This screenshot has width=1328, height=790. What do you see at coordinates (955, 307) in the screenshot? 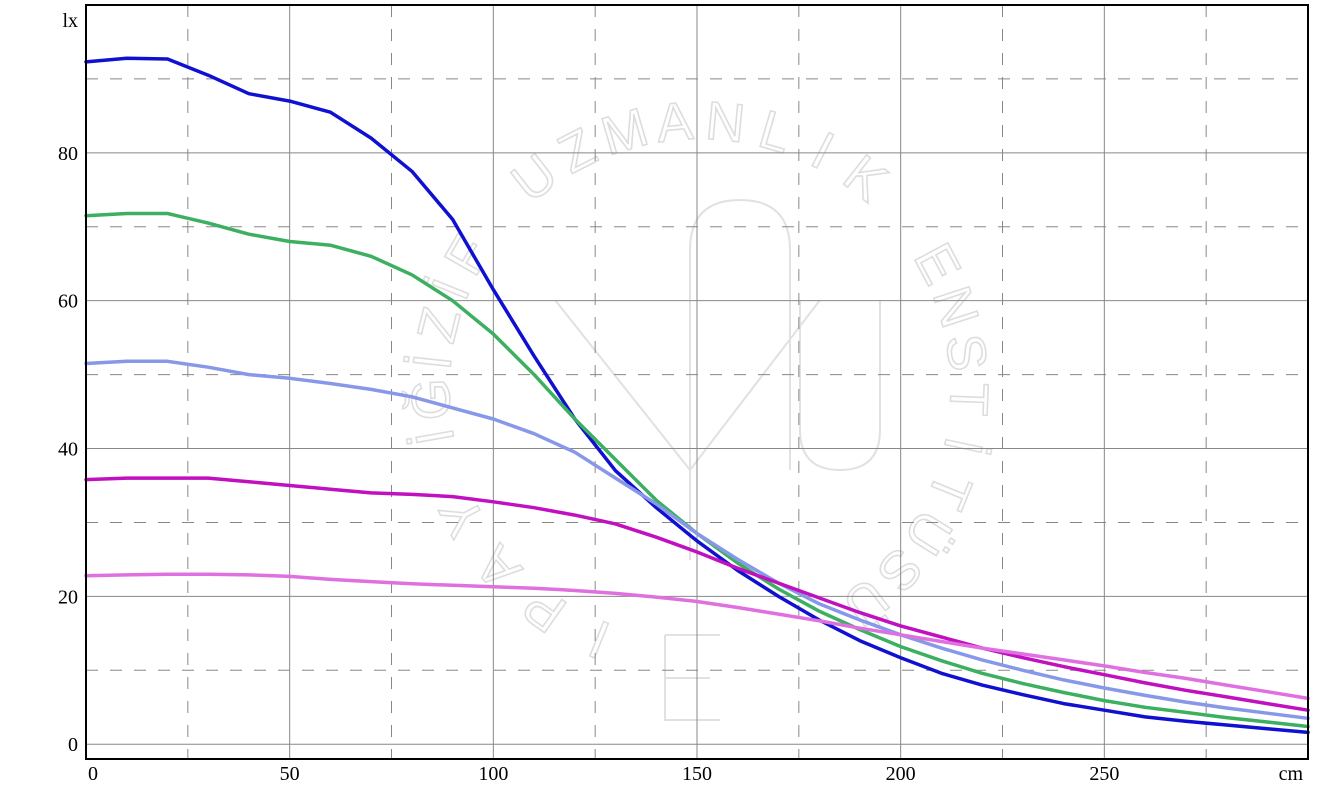
I see `watermark-text-right: N` at bounding box center [955, 307].